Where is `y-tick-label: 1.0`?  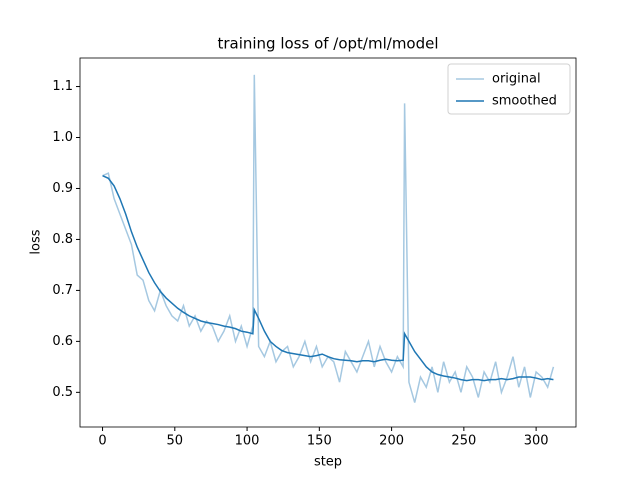 y-tick-label: 1.0 is located at coordinates (62, 137).